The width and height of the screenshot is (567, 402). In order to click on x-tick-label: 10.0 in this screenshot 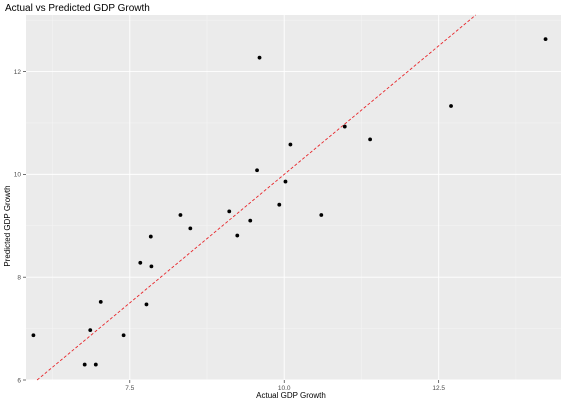, I will do `click(284, 388)`.